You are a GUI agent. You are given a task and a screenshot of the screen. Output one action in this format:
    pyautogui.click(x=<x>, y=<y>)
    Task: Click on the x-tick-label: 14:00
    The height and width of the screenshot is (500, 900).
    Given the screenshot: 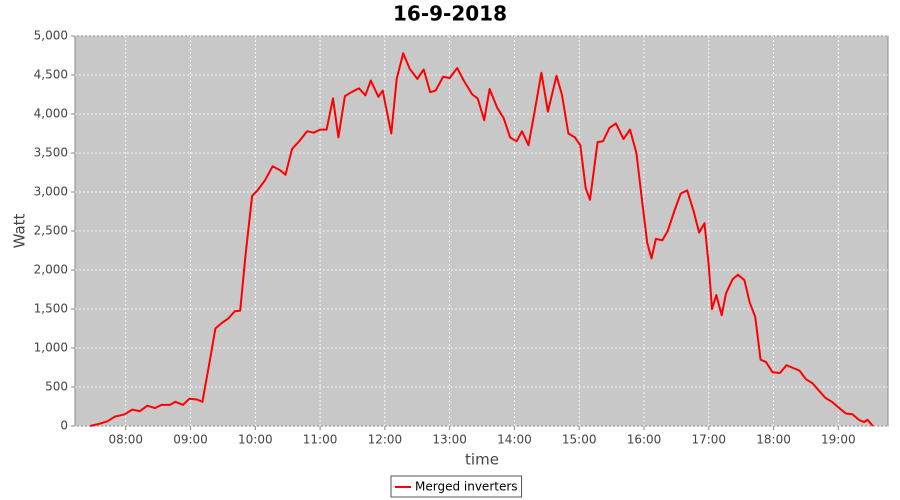 What is the action you would take?
    pyautogui.click(x=514, y=440)
    